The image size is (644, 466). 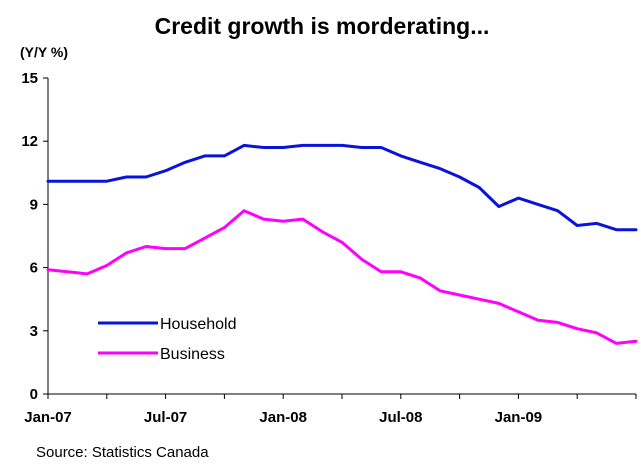 What do you see at coordinates (48, 417) in the screenshot?
I see `x-tick-label: Jan-07` at bounding box center [48, 417].